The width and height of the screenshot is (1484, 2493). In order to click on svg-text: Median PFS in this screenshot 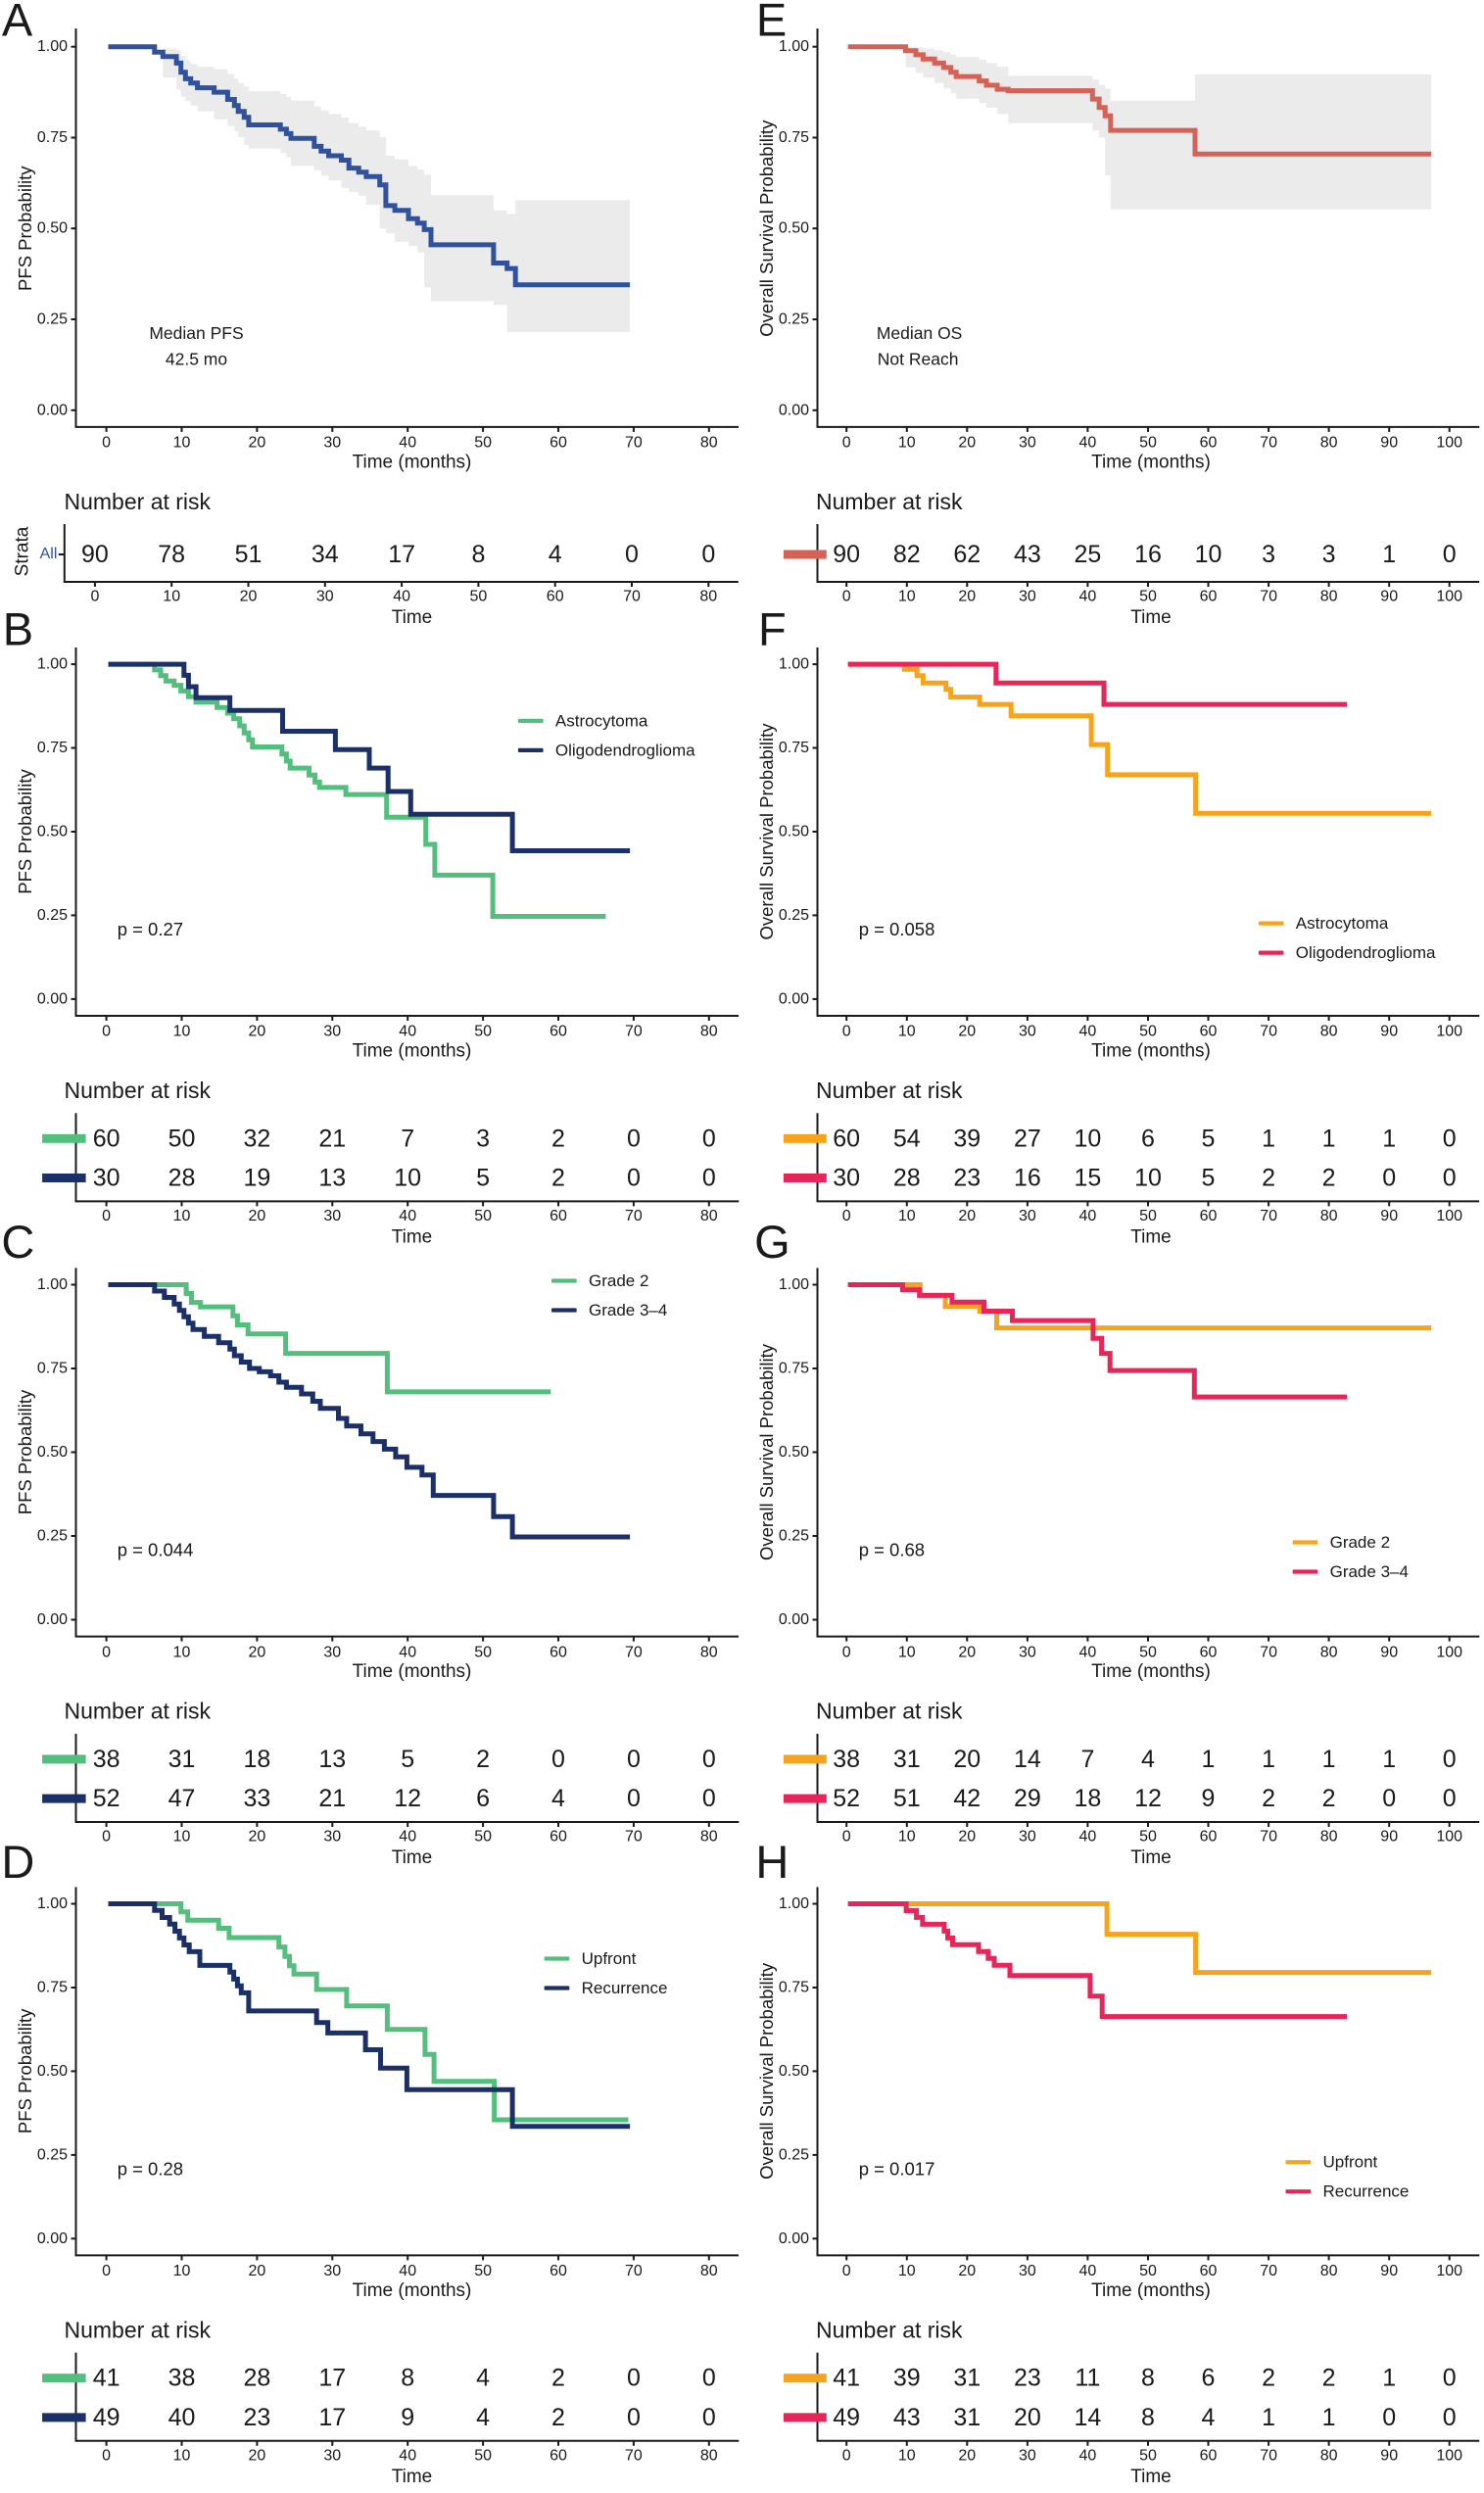, I will do `click(196, 333)`.